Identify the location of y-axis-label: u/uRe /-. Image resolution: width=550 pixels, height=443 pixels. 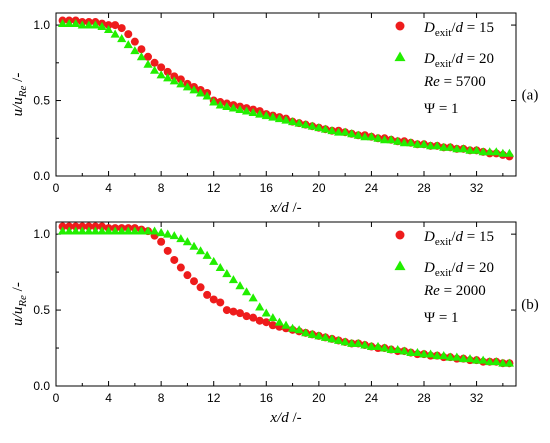
(19, 304).